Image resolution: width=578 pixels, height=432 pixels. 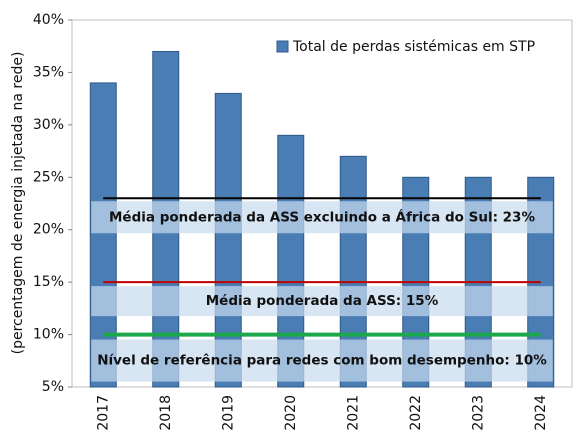 What do you see at coordinates (48, 72) in the screenshot?
I see `y-tick-label: 35%` at bounding box center [48, 72].